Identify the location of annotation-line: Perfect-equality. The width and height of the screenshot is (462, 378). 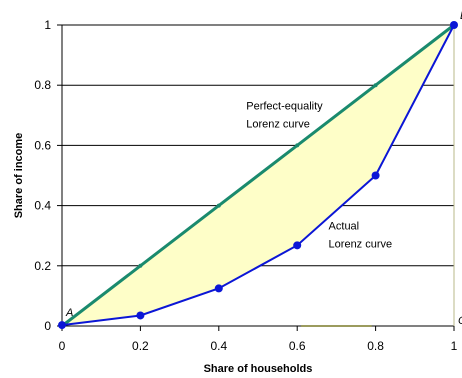
(284, 106).